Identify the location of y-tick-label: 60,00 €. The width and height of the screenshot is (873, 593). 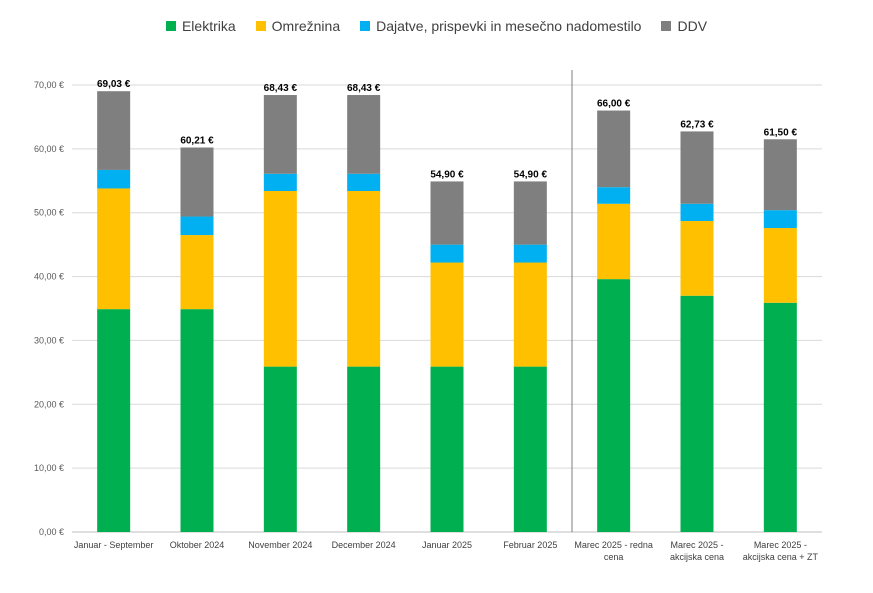
(49, 149).